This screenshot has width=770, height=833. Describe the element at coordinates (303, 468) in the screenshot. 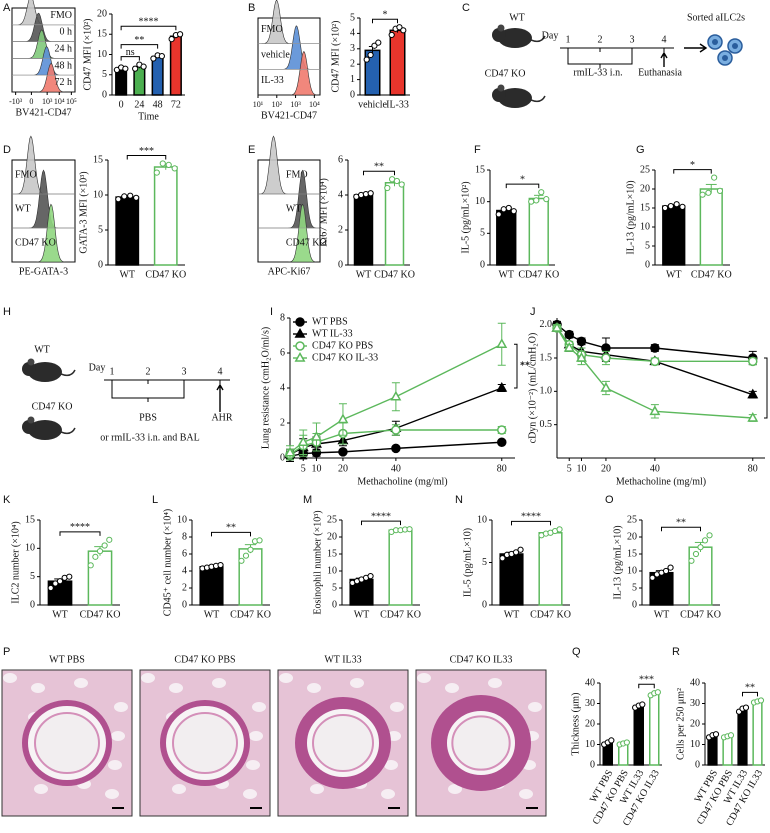

I see `x-tick-label: 5` at that location.